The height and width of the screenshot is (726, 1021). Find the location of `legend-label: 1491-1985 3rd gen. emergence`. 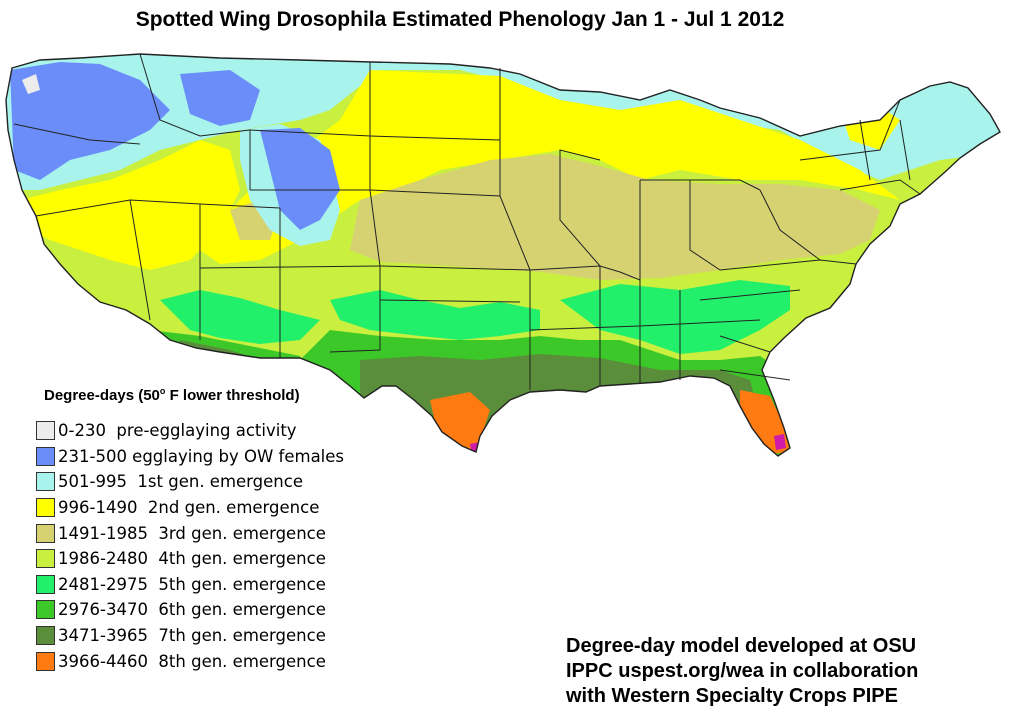

legend-label: 1491-1985 3rd gen. emergence is located at coordinates (192, 533).